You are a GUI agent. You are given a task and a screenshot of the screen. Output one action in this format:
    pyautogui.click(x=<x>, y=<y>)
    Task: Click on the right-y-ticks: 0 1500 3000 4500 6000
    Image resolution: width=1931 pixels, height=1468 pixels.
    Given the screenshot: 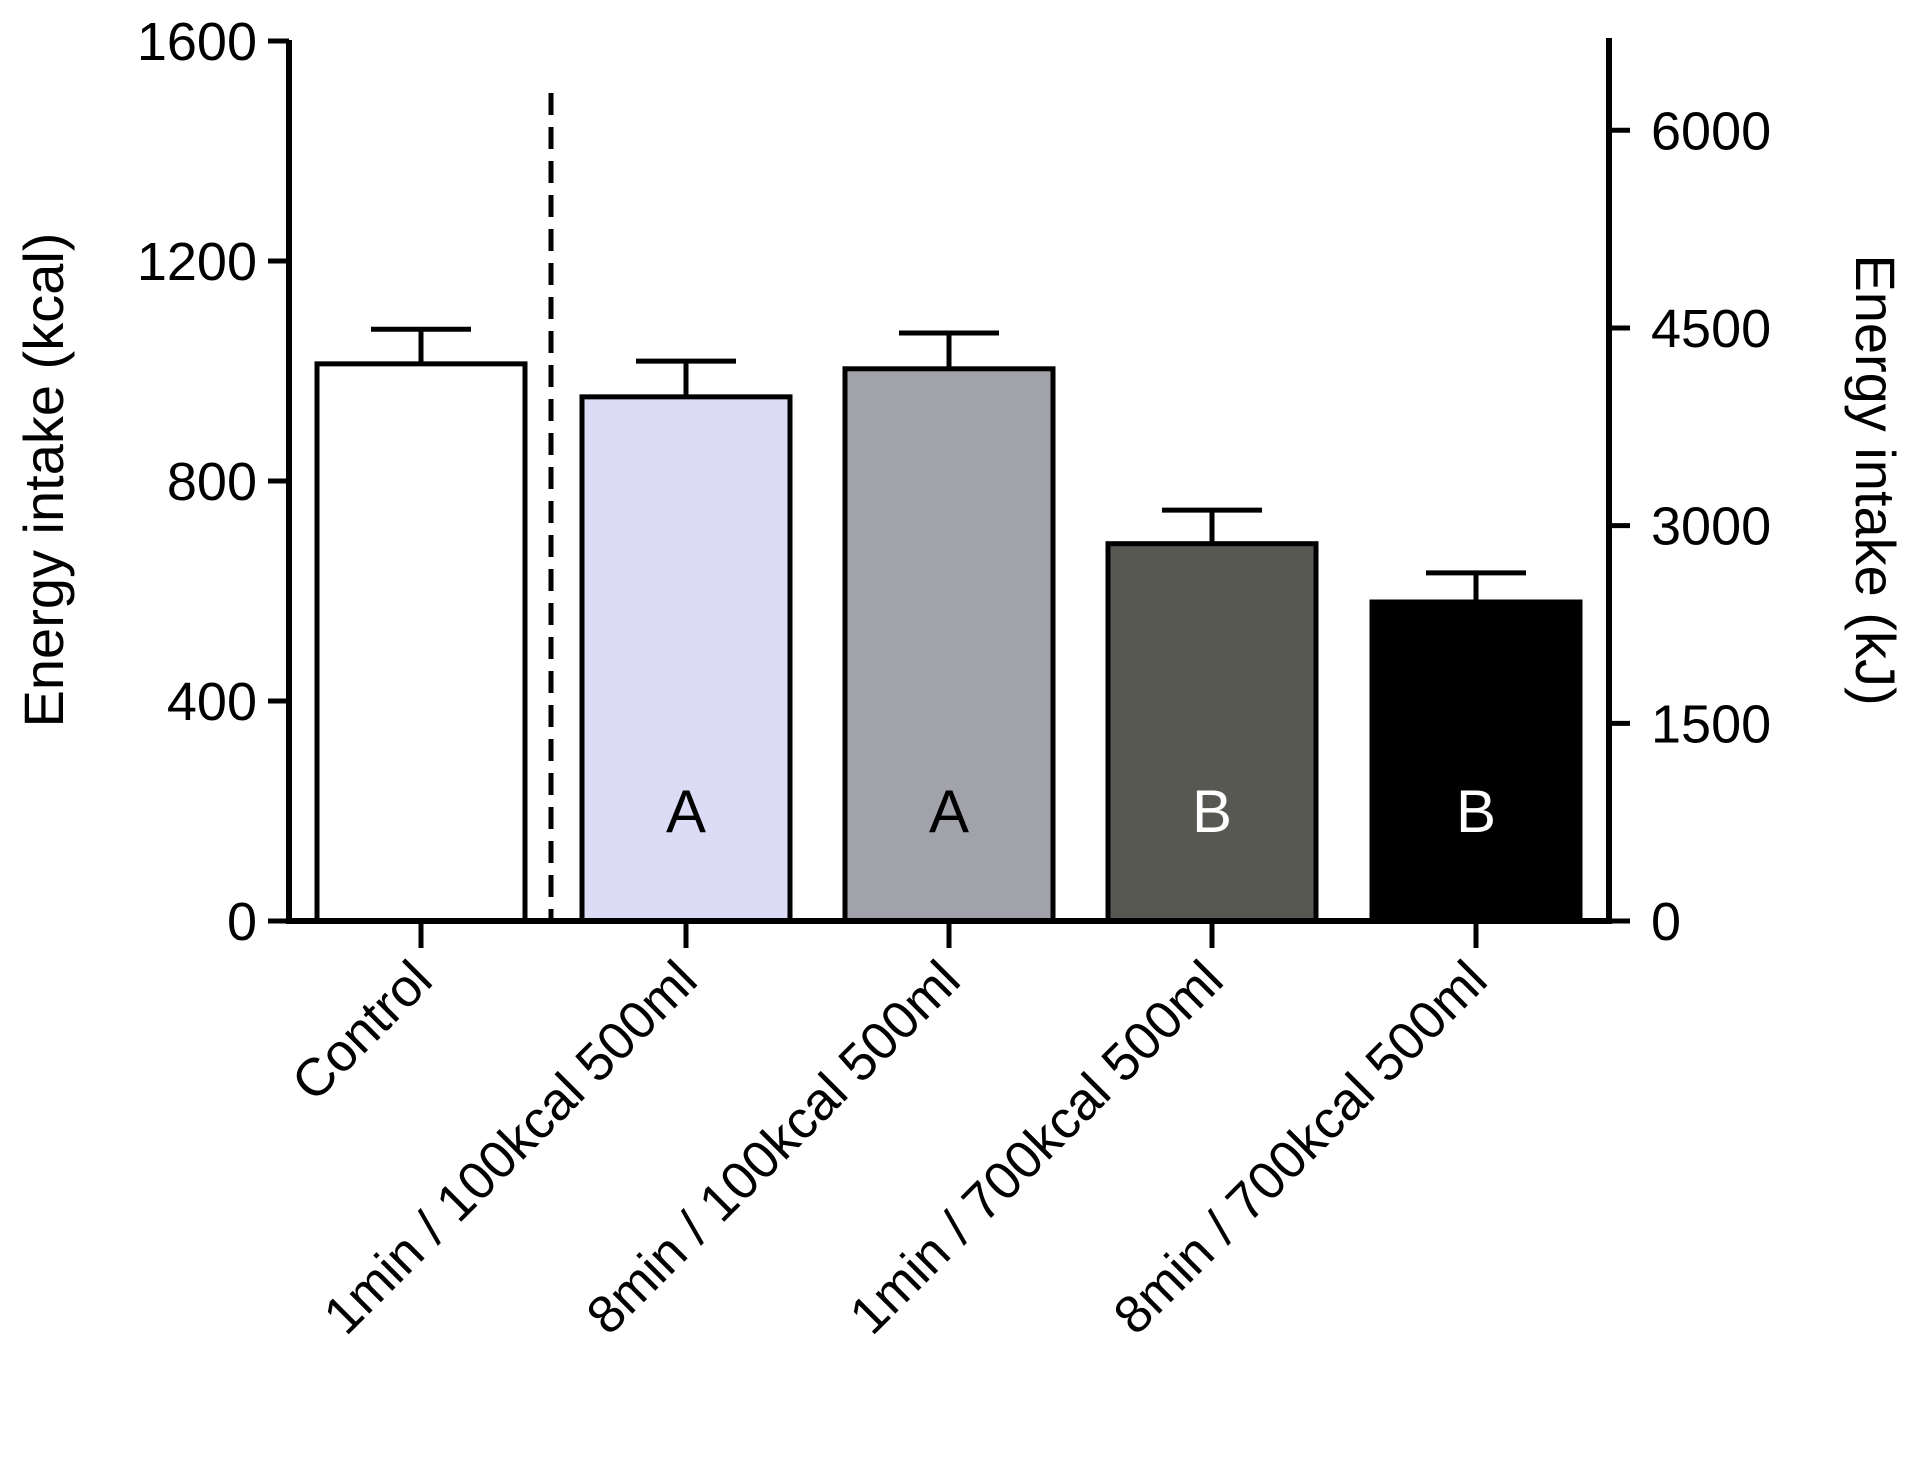 What is the action you would take?
    pyautogui.click(x=1690, y=526)
    